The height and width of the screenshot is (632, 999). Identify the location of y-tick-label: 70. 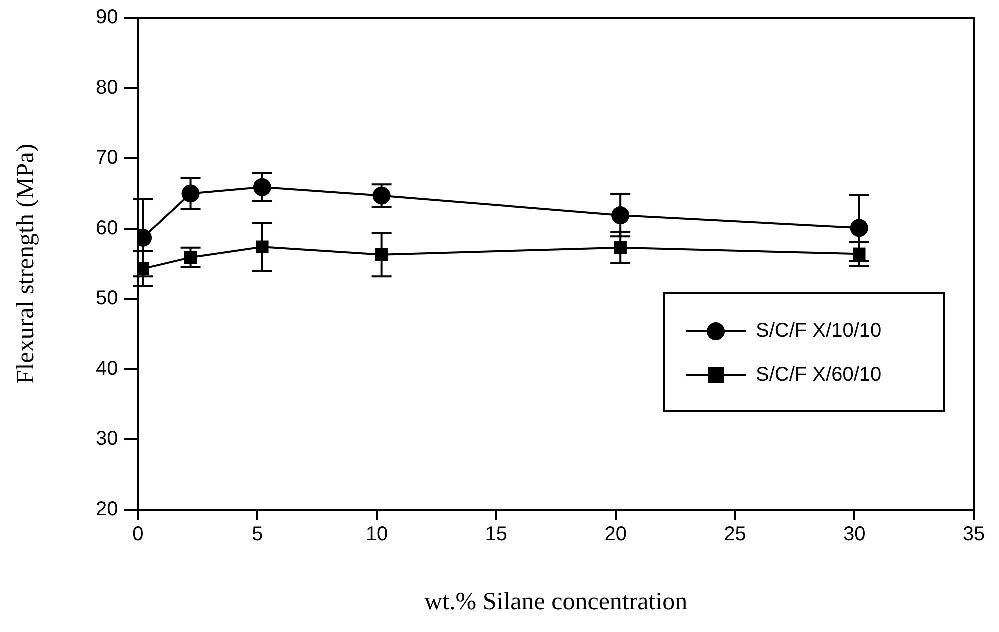
(107, 158).